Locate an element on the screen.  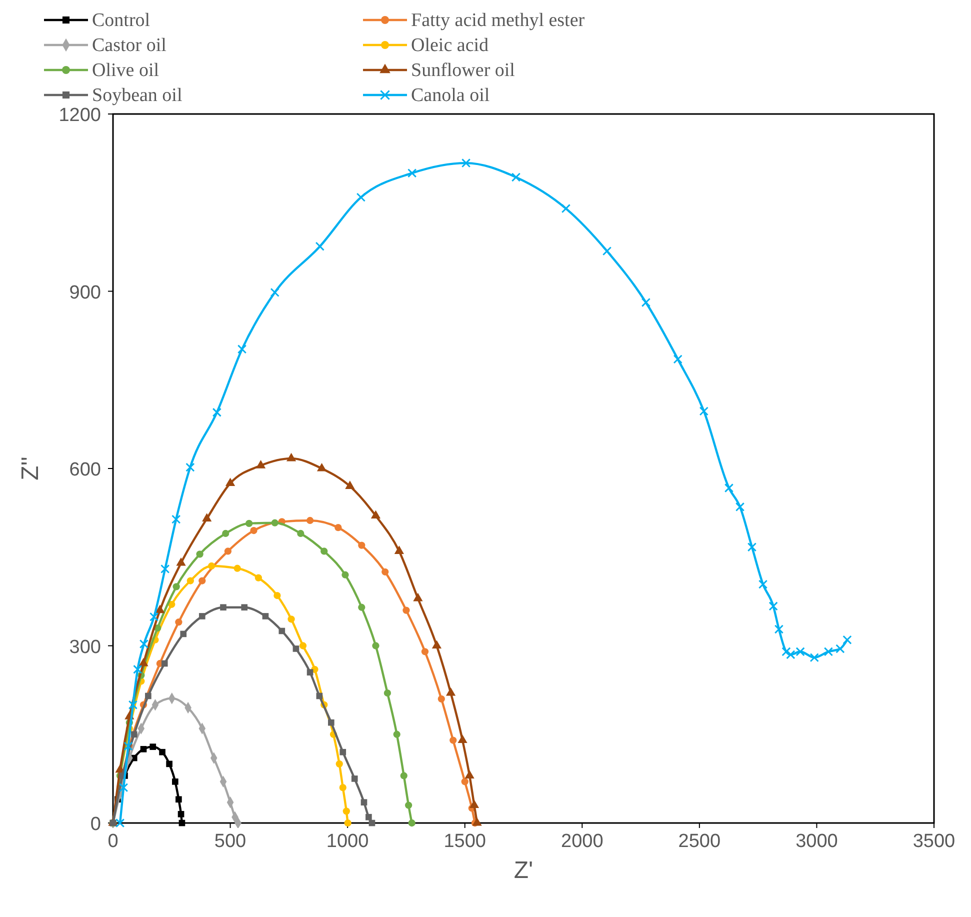
y-tick-label: 300 is located at coordinates (85, 647).